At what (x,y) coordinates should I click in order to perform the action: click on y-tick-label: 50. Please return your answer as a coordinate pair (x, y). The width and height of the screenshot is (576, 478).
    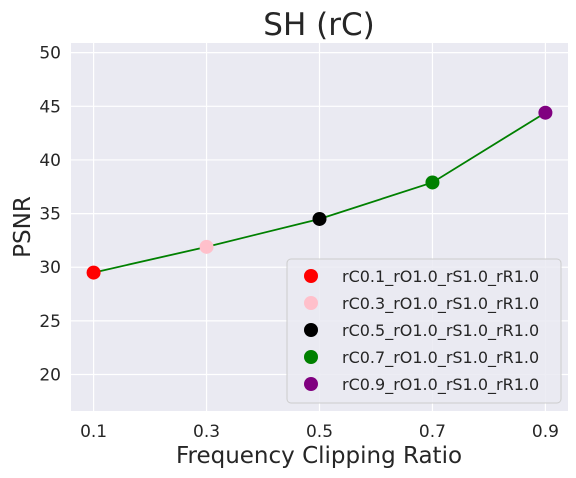
    Looking at the image, I should click on (50, 54).